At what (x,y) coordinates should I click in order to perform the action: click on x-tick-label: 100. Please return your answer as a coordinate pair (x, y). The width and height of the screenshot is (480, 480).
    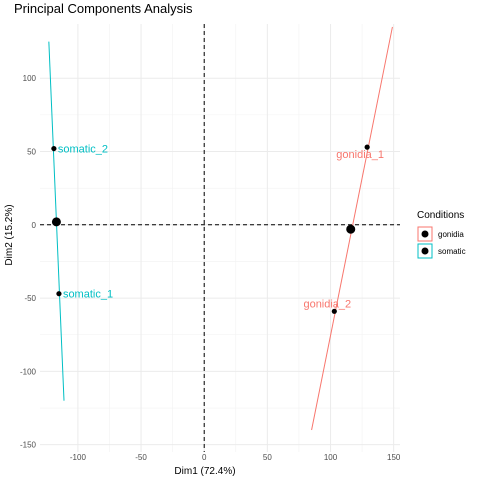
    Looking at the image, I should click on (331, 457).